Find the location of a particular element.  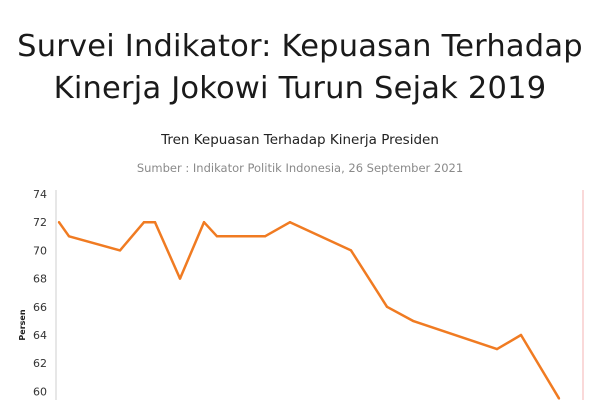

y-tick-label: 68 is located at coordinates (40, 279).